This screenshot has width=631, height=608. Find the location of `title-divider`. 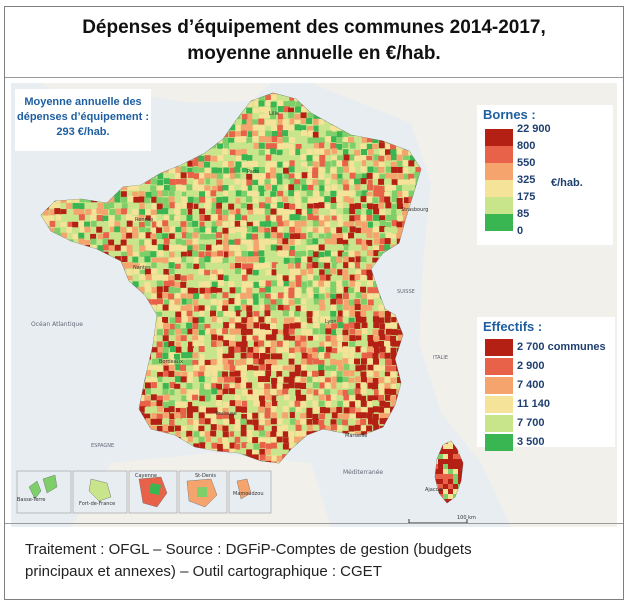

title-divider is located at coordinates (314, 77).